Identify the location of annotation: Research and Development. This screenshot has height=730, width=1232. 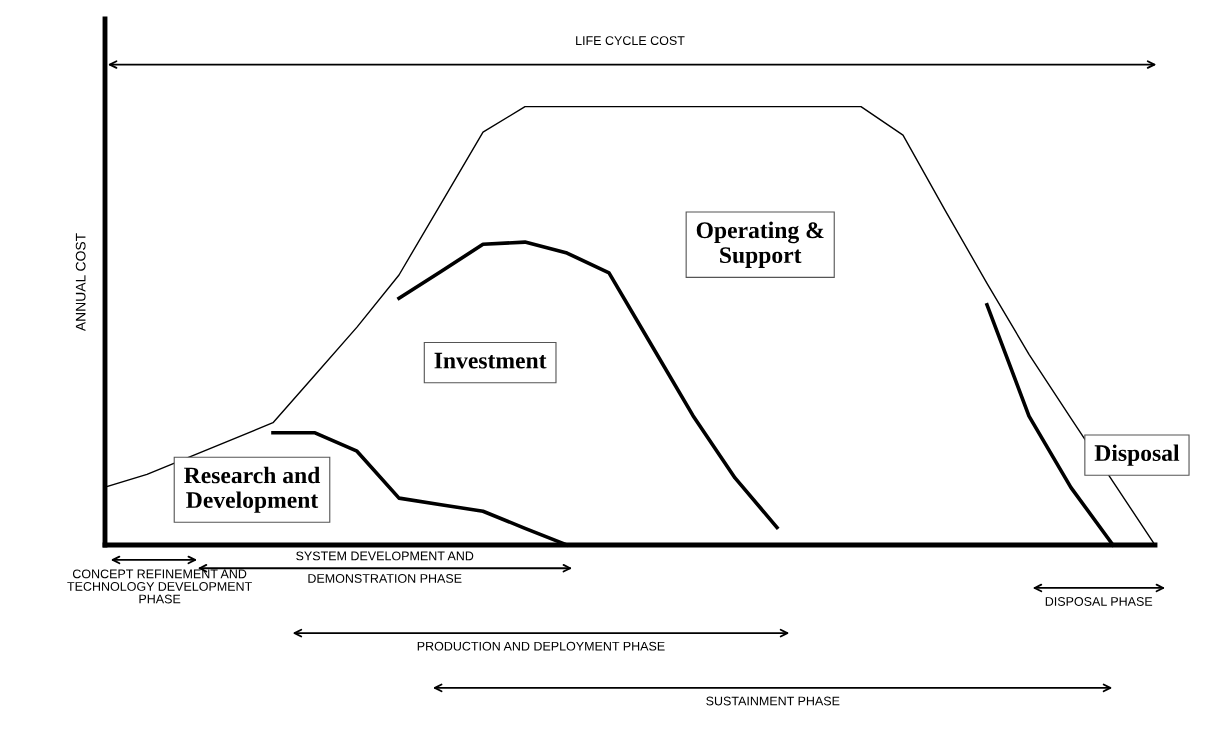
(252, 489).